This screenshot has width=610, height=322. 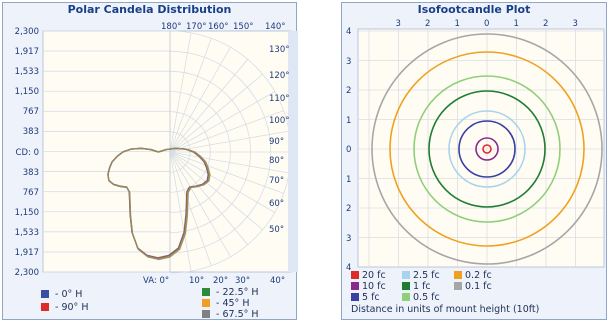 What do you see at coordinates (279, 99) in the screenshot?
I see `polar-right-angle-label: 110°` at bounding box center [279, 99].